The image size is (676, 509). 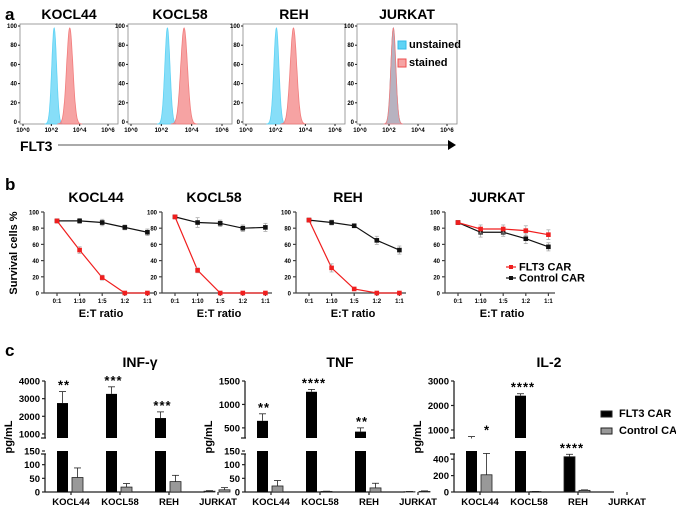 What do you see at coordinates (497, 197) in the screenshot?
I see `chart-title: JURKAT` at bounding box center [497, 197].